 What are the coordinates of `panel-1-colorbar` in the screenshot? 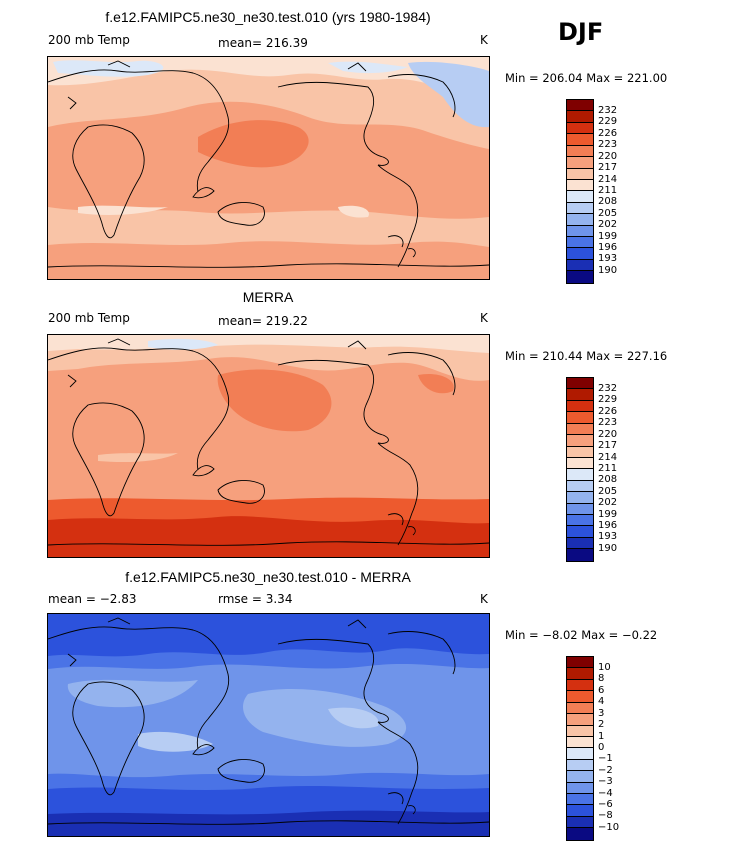 It's located at (580, 191).